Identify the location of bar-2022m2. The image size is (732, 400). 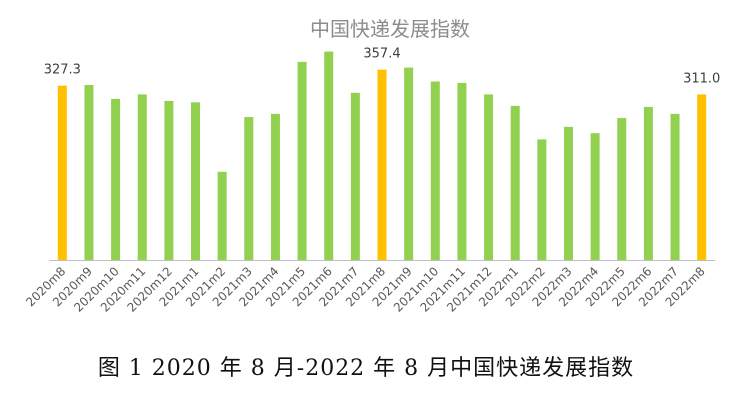
(542, 199).